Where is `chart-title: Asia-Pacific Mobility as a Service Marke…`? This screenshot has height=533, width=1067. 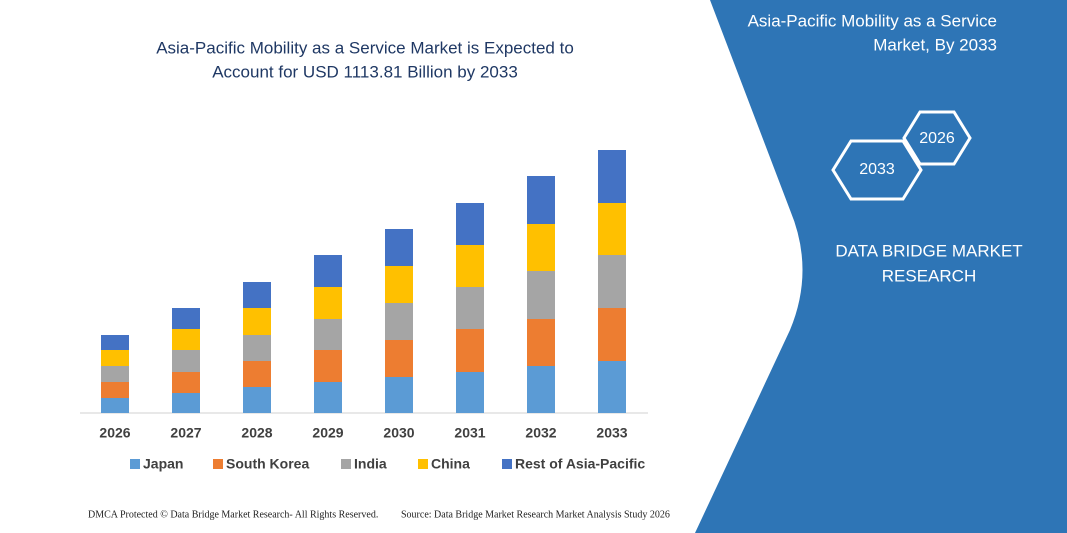 chart-title: Asia-Pacific Mobility as a Service Marke… is located at coordinates (365, 47).